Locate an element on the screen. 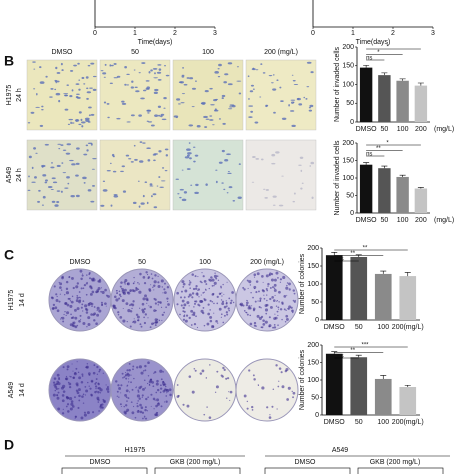 The width and height of the screenshot is (474, 474). x-tick-label: 0 is located at coordinates (313, 33).